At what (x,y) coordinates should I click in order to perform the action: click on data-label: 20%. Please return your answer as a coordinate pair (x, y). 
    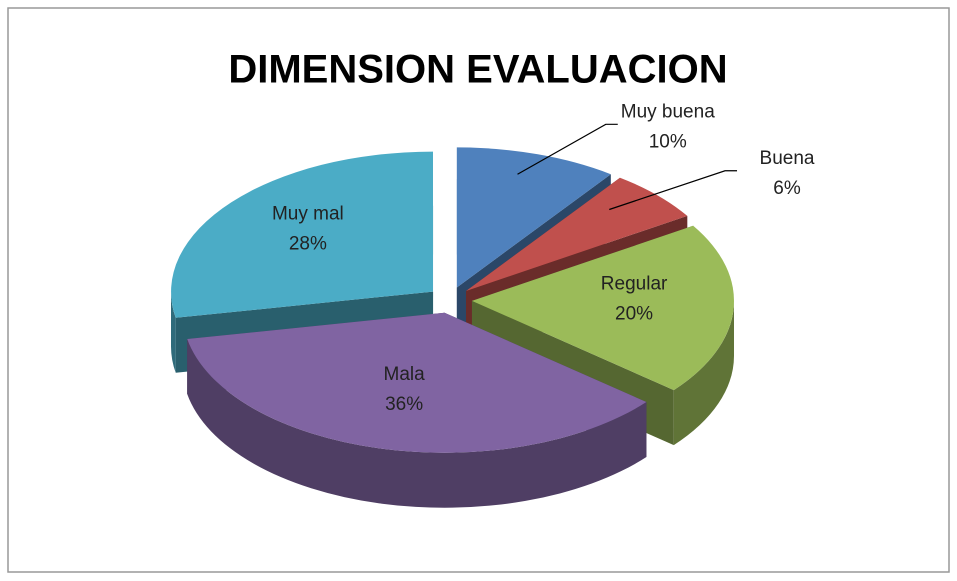
    Looking at the image, I should click on (634, 313).